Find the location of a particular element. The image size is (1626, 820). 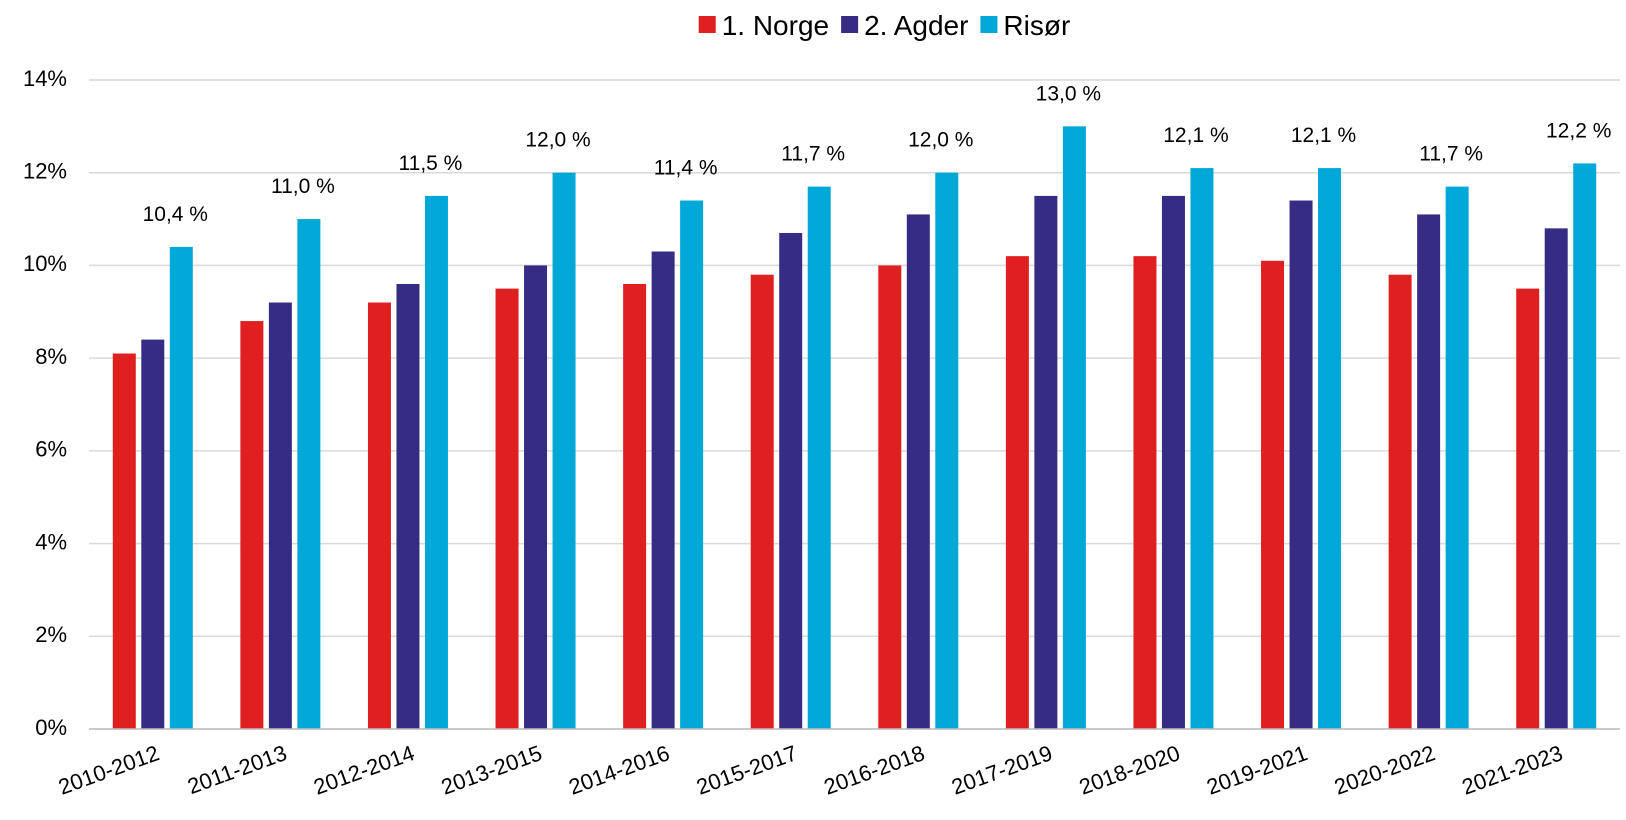

legend-label: 2. Agder is located at coordinates (916, 25).